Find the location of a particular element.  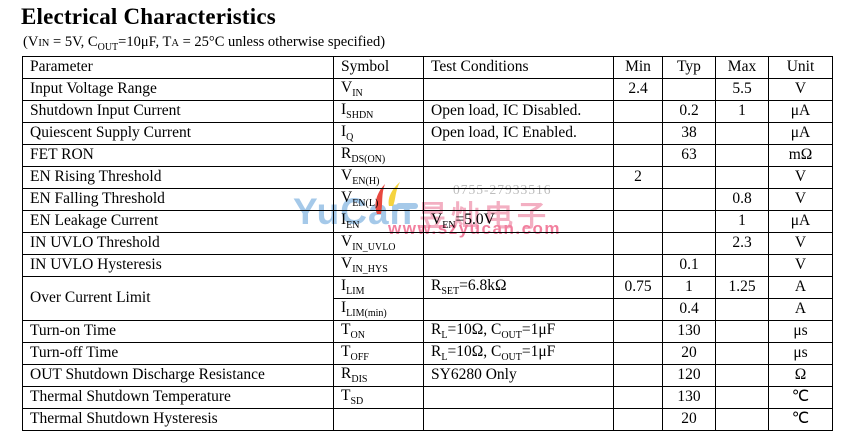

cell-max: 0.8 is located at coordinates (742, 199).